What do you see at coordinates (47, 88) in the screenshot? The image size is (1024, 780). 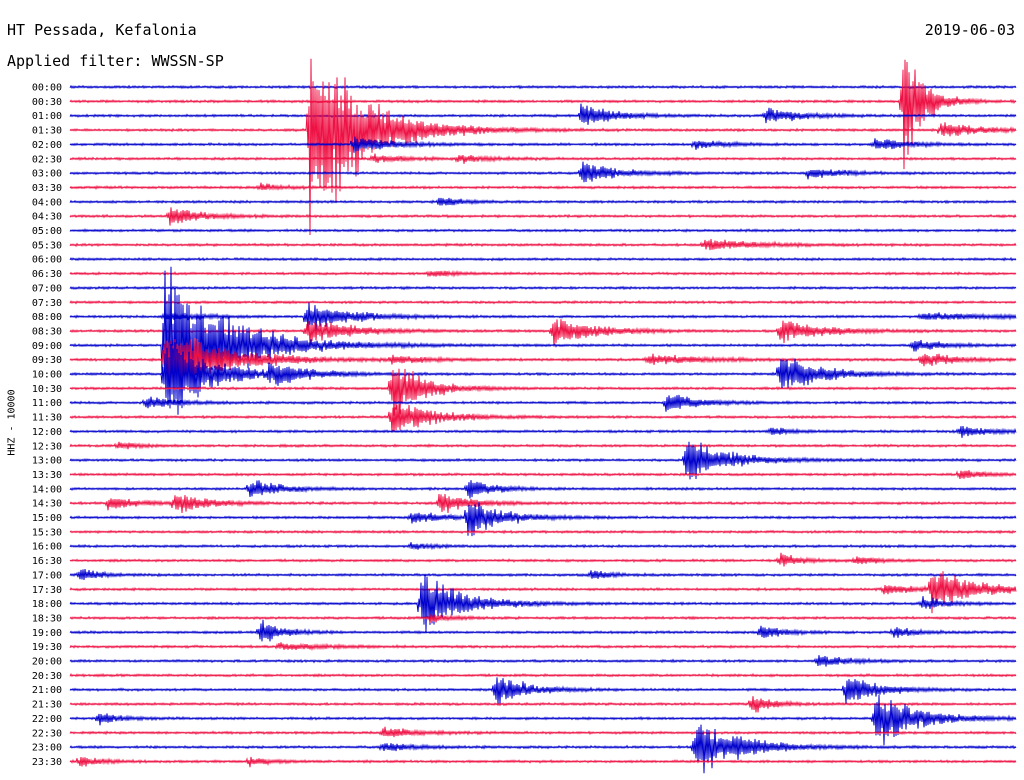 I see `tick-label: 00:00` at bounding box center [47, 88].